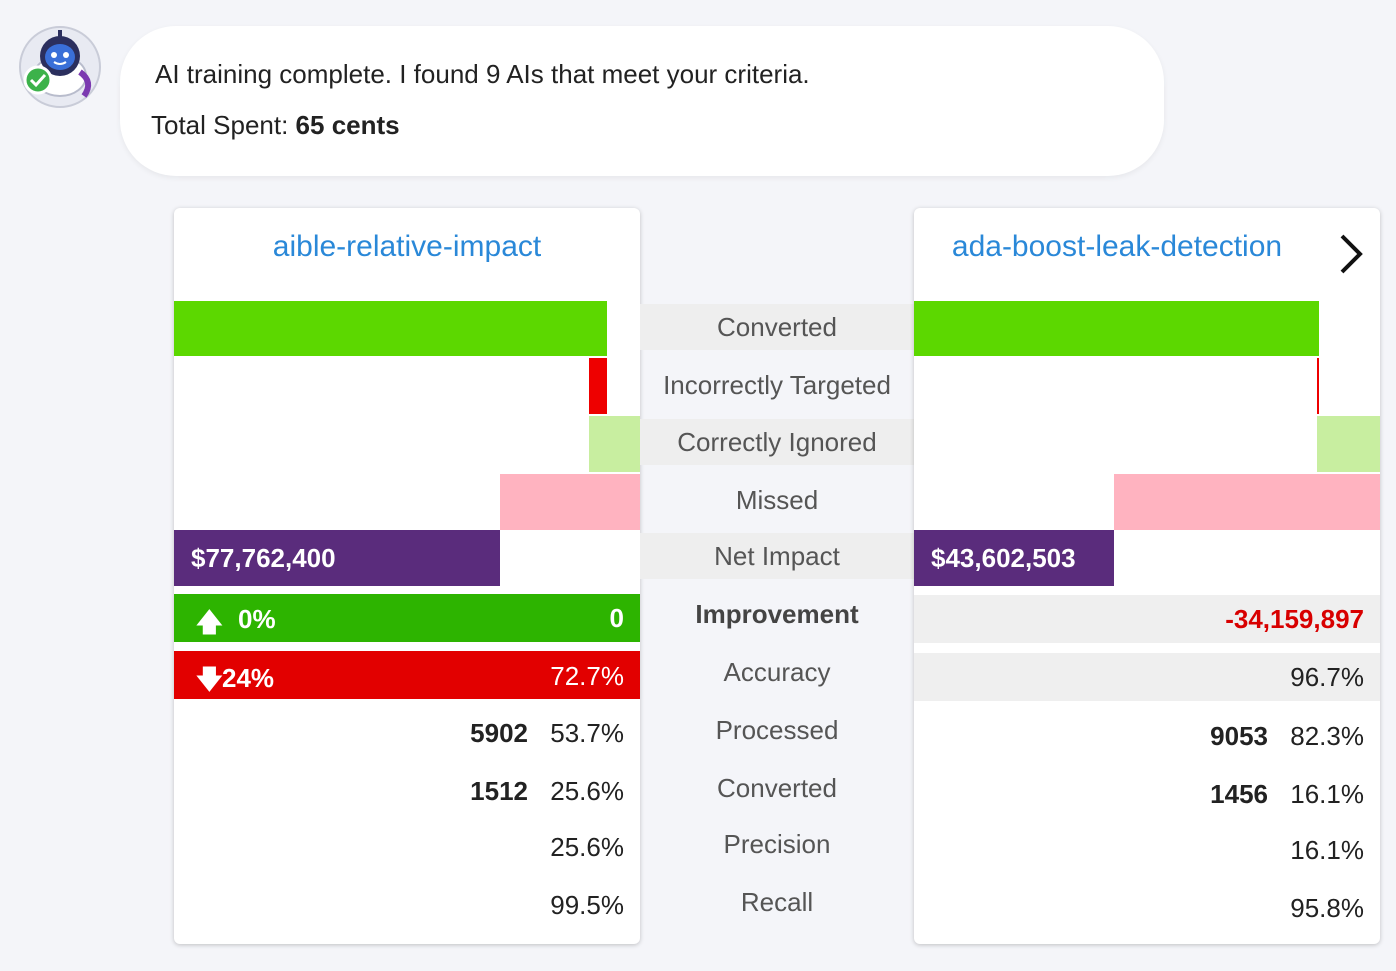 This screenshot has height=971, width=1396. Describe the element at coordinates (407, 732) in the screenshot. I see `processed-row: 5902 53.7%` at that location.